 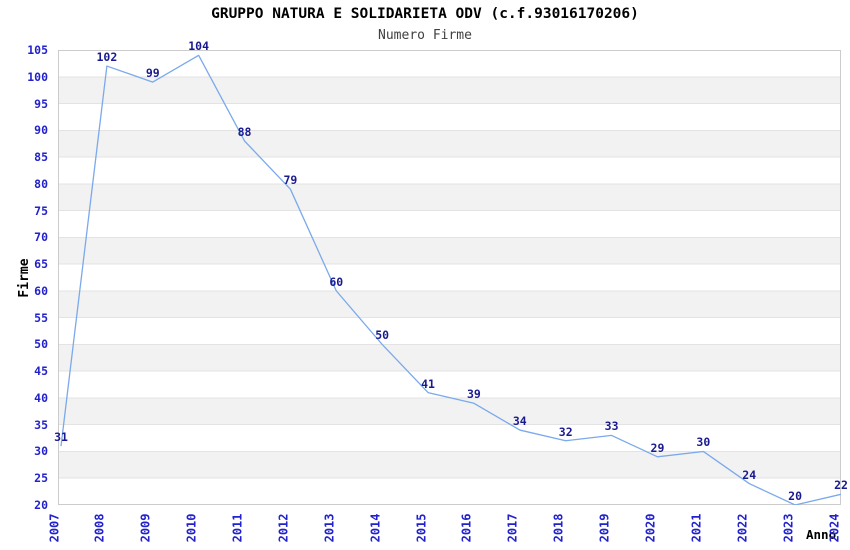 What do you see at coordinates (611, 426) in the screenshot?
I see `data-label: 33` at bounding box center [611, 426].